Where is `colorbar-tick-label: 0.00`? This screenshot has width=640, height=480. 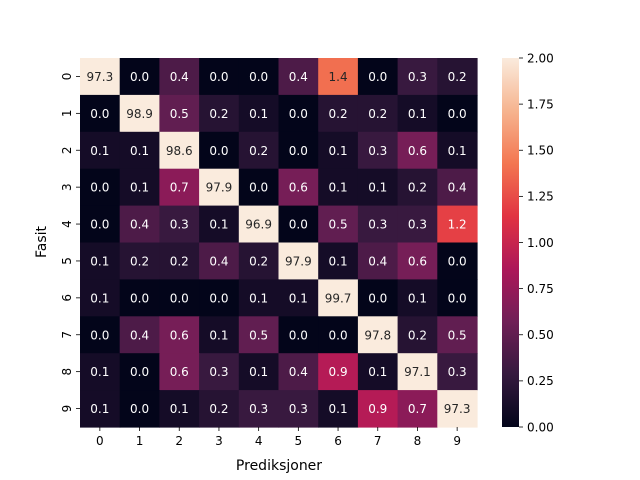
colorbar-tick-label: 0.00 is located at coordinates (540, 427).